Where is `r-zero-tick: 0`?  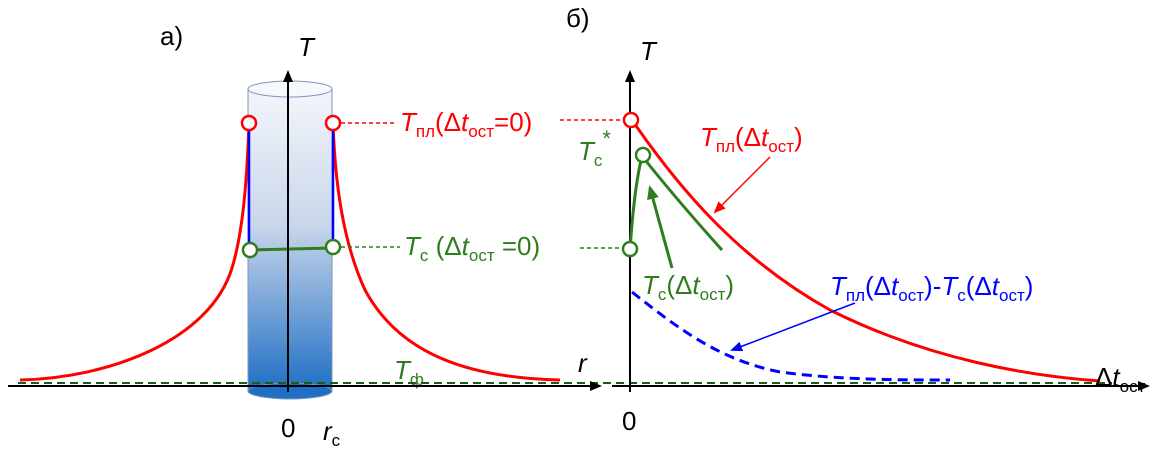
r-zero-tick: 0 is located at coordinates (288, 428).